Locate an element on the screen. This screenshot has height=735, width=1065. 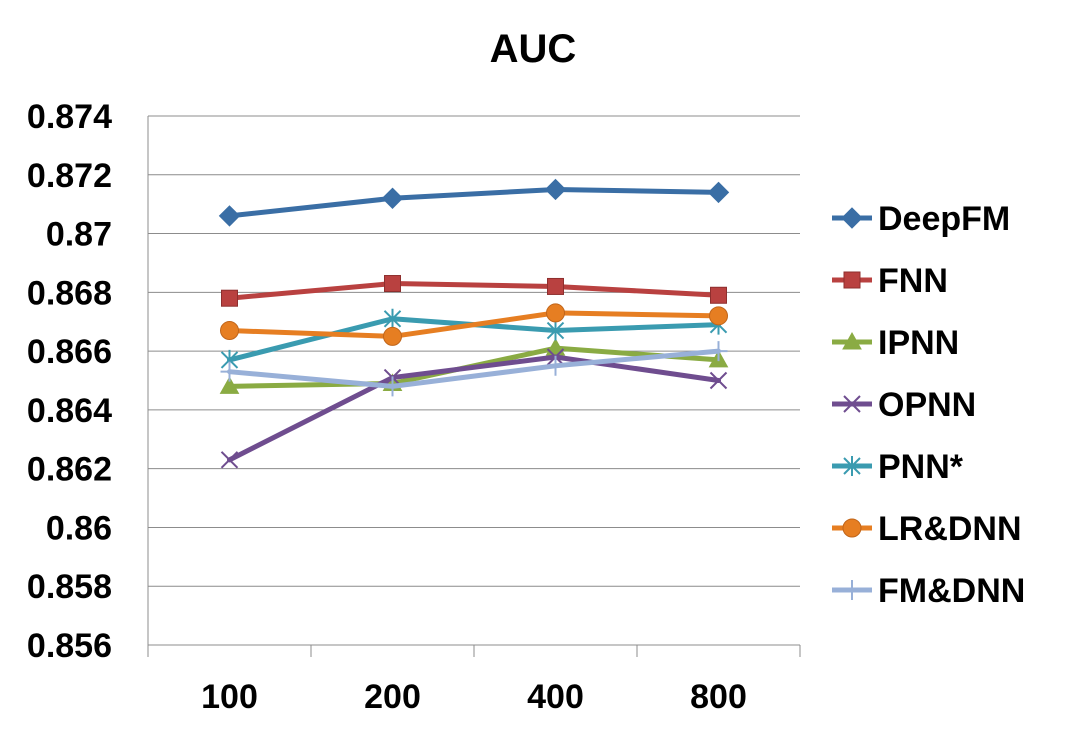
legend-label: LR&DNN is located at coordinates (950, 529).